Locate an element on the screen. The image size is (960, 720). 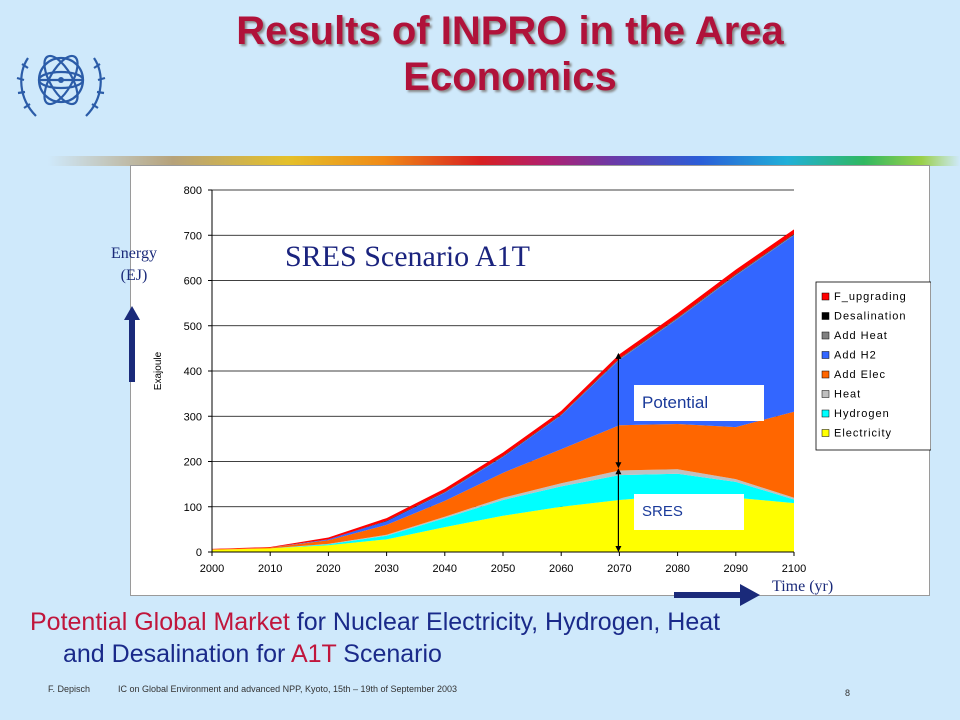
legend-label: Add Heat is located at coordinates (861, 336).